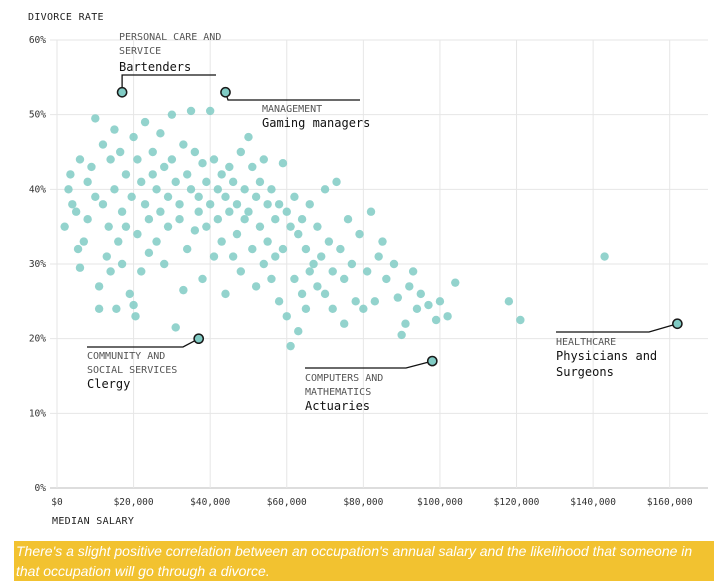  Describe the element at coordinates (37, 264) in the screenshot. I see `y-tick-label: 30%` at that location.